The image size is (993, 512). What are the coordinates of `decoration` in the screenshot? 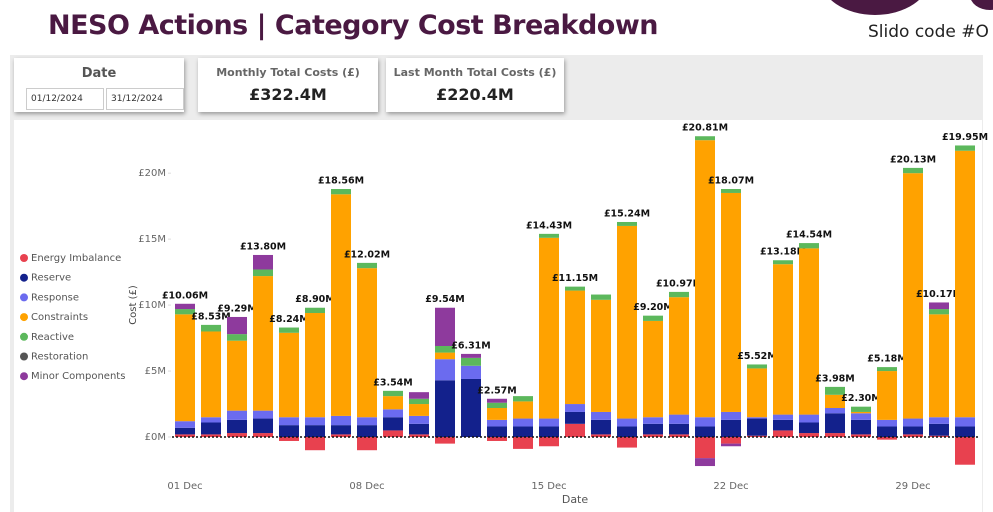 It's located at (981, 5).